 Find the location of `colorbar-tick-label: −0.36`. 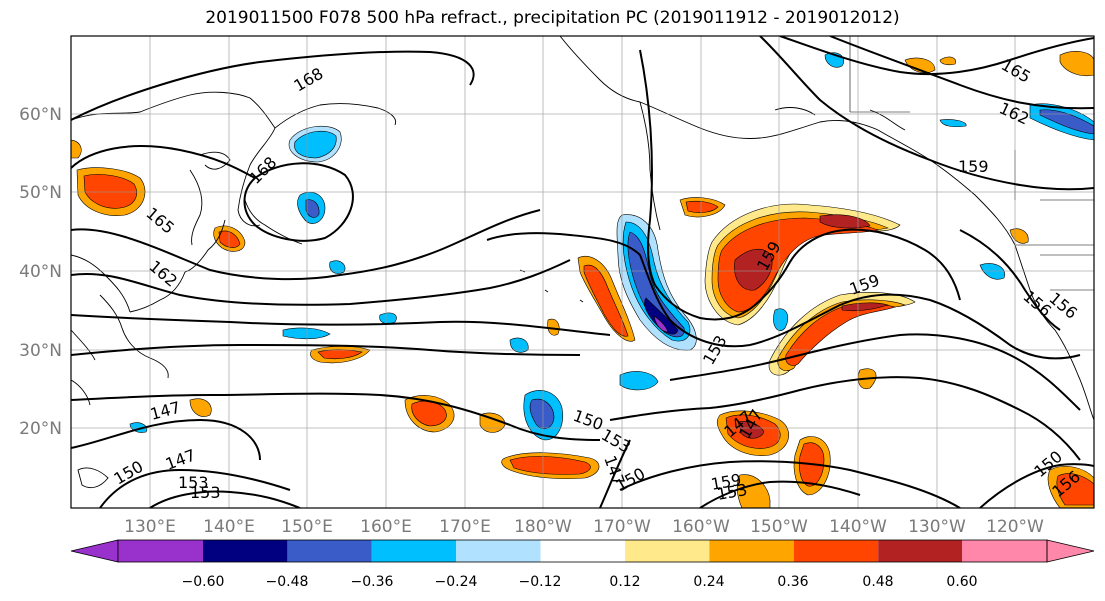

colorbar-tick-label: −0.36 is located at coordinates (372, 582).